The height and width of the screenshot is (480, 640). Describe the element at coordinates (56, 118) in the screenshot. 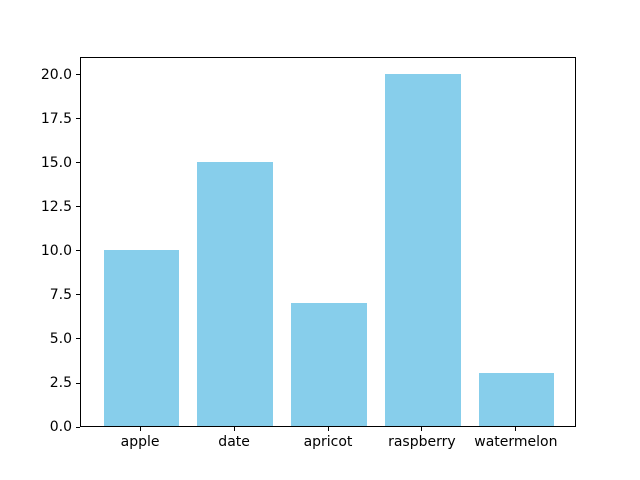

I see `y-tick-label: 17.5` at that location.